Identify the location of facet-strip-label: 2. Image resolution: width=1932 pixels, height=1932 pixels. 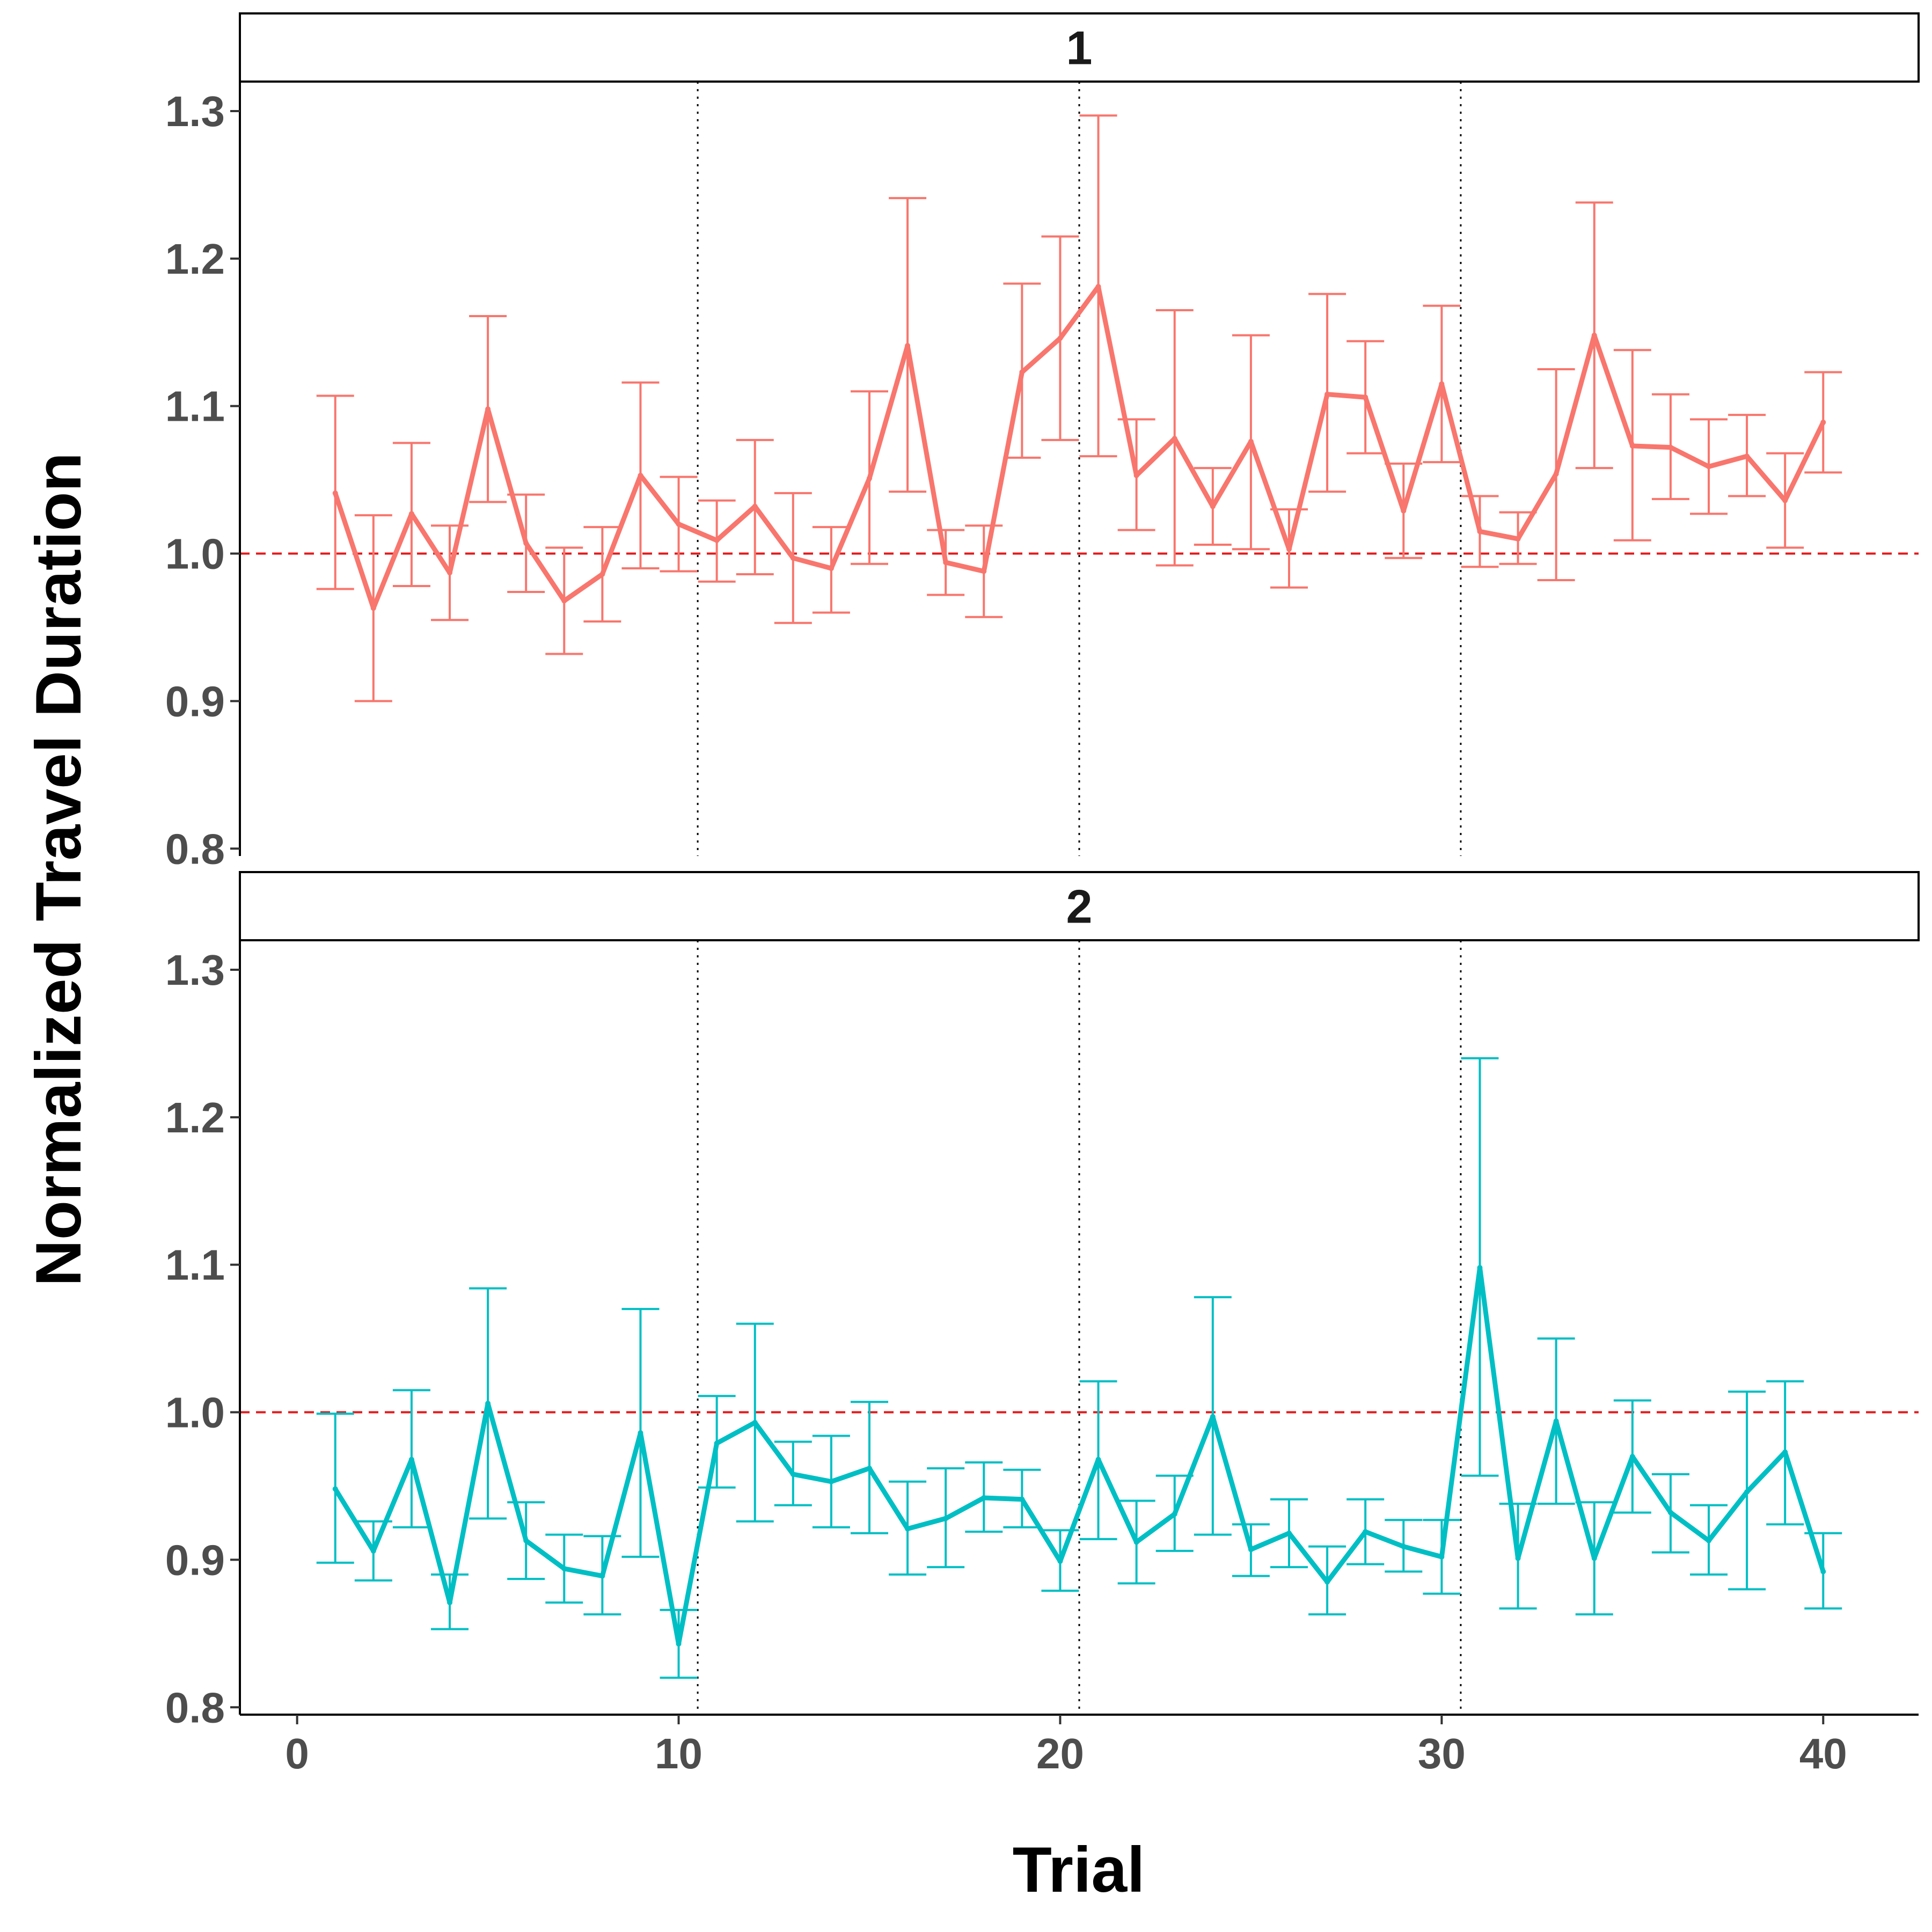
(1079, 906).